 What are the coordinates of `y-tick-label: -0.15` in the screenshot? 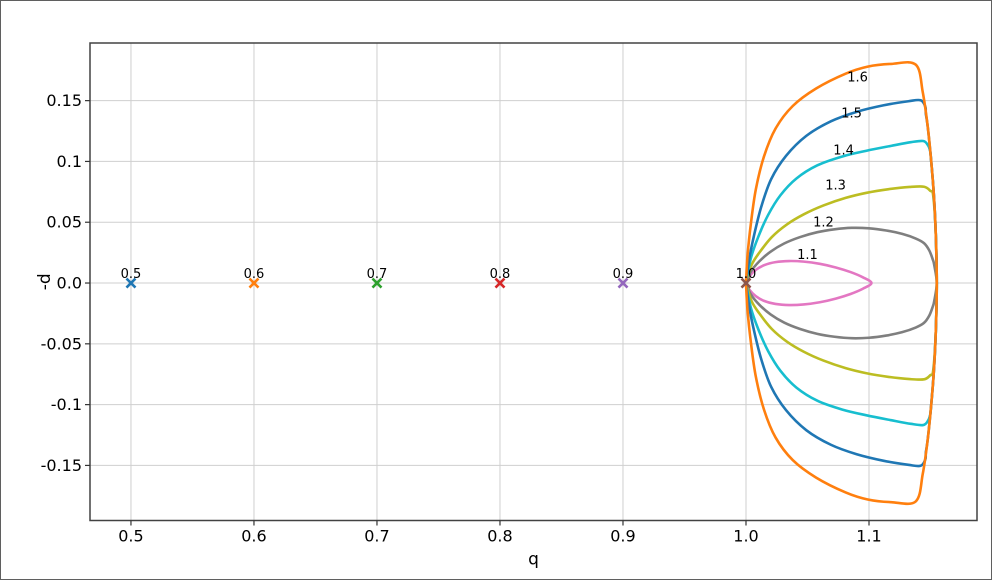 It's located at (61, 465).